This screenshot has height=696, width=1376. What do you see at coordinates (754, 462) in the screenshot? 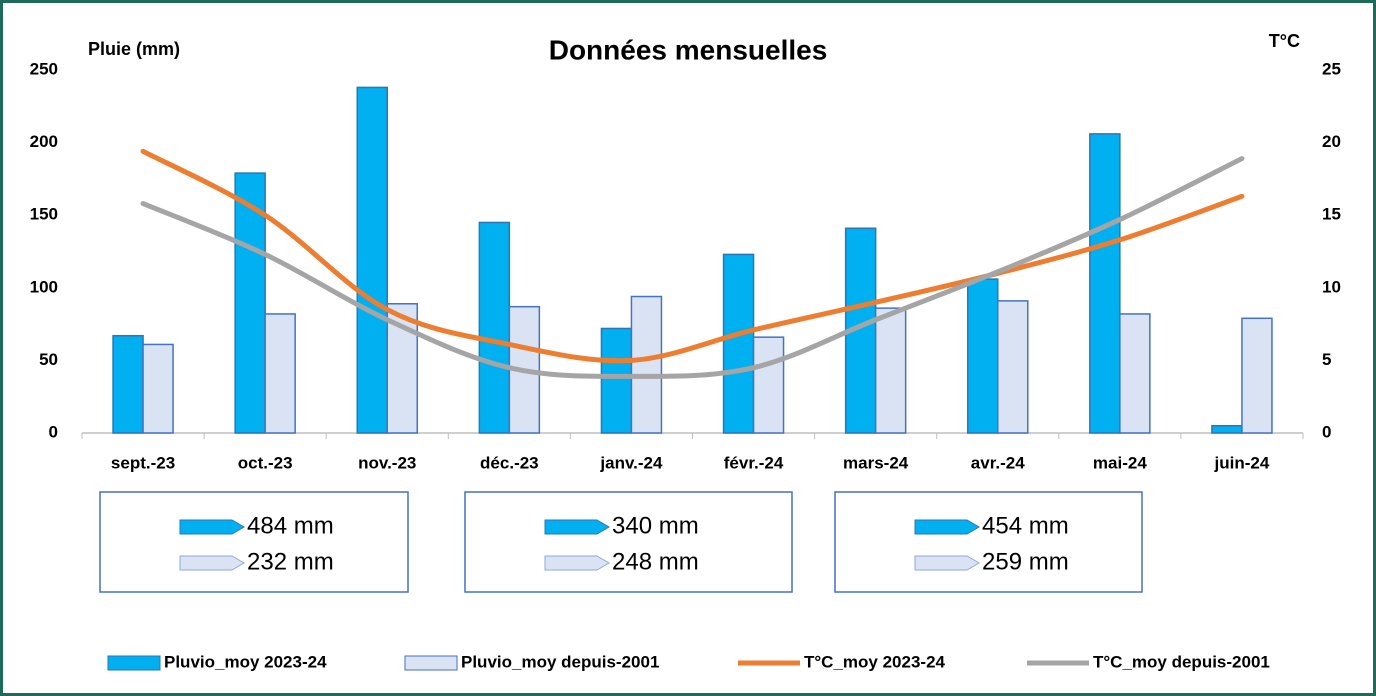
I see `x-tick-label: févr.-24` at bounding box center [754, 462].